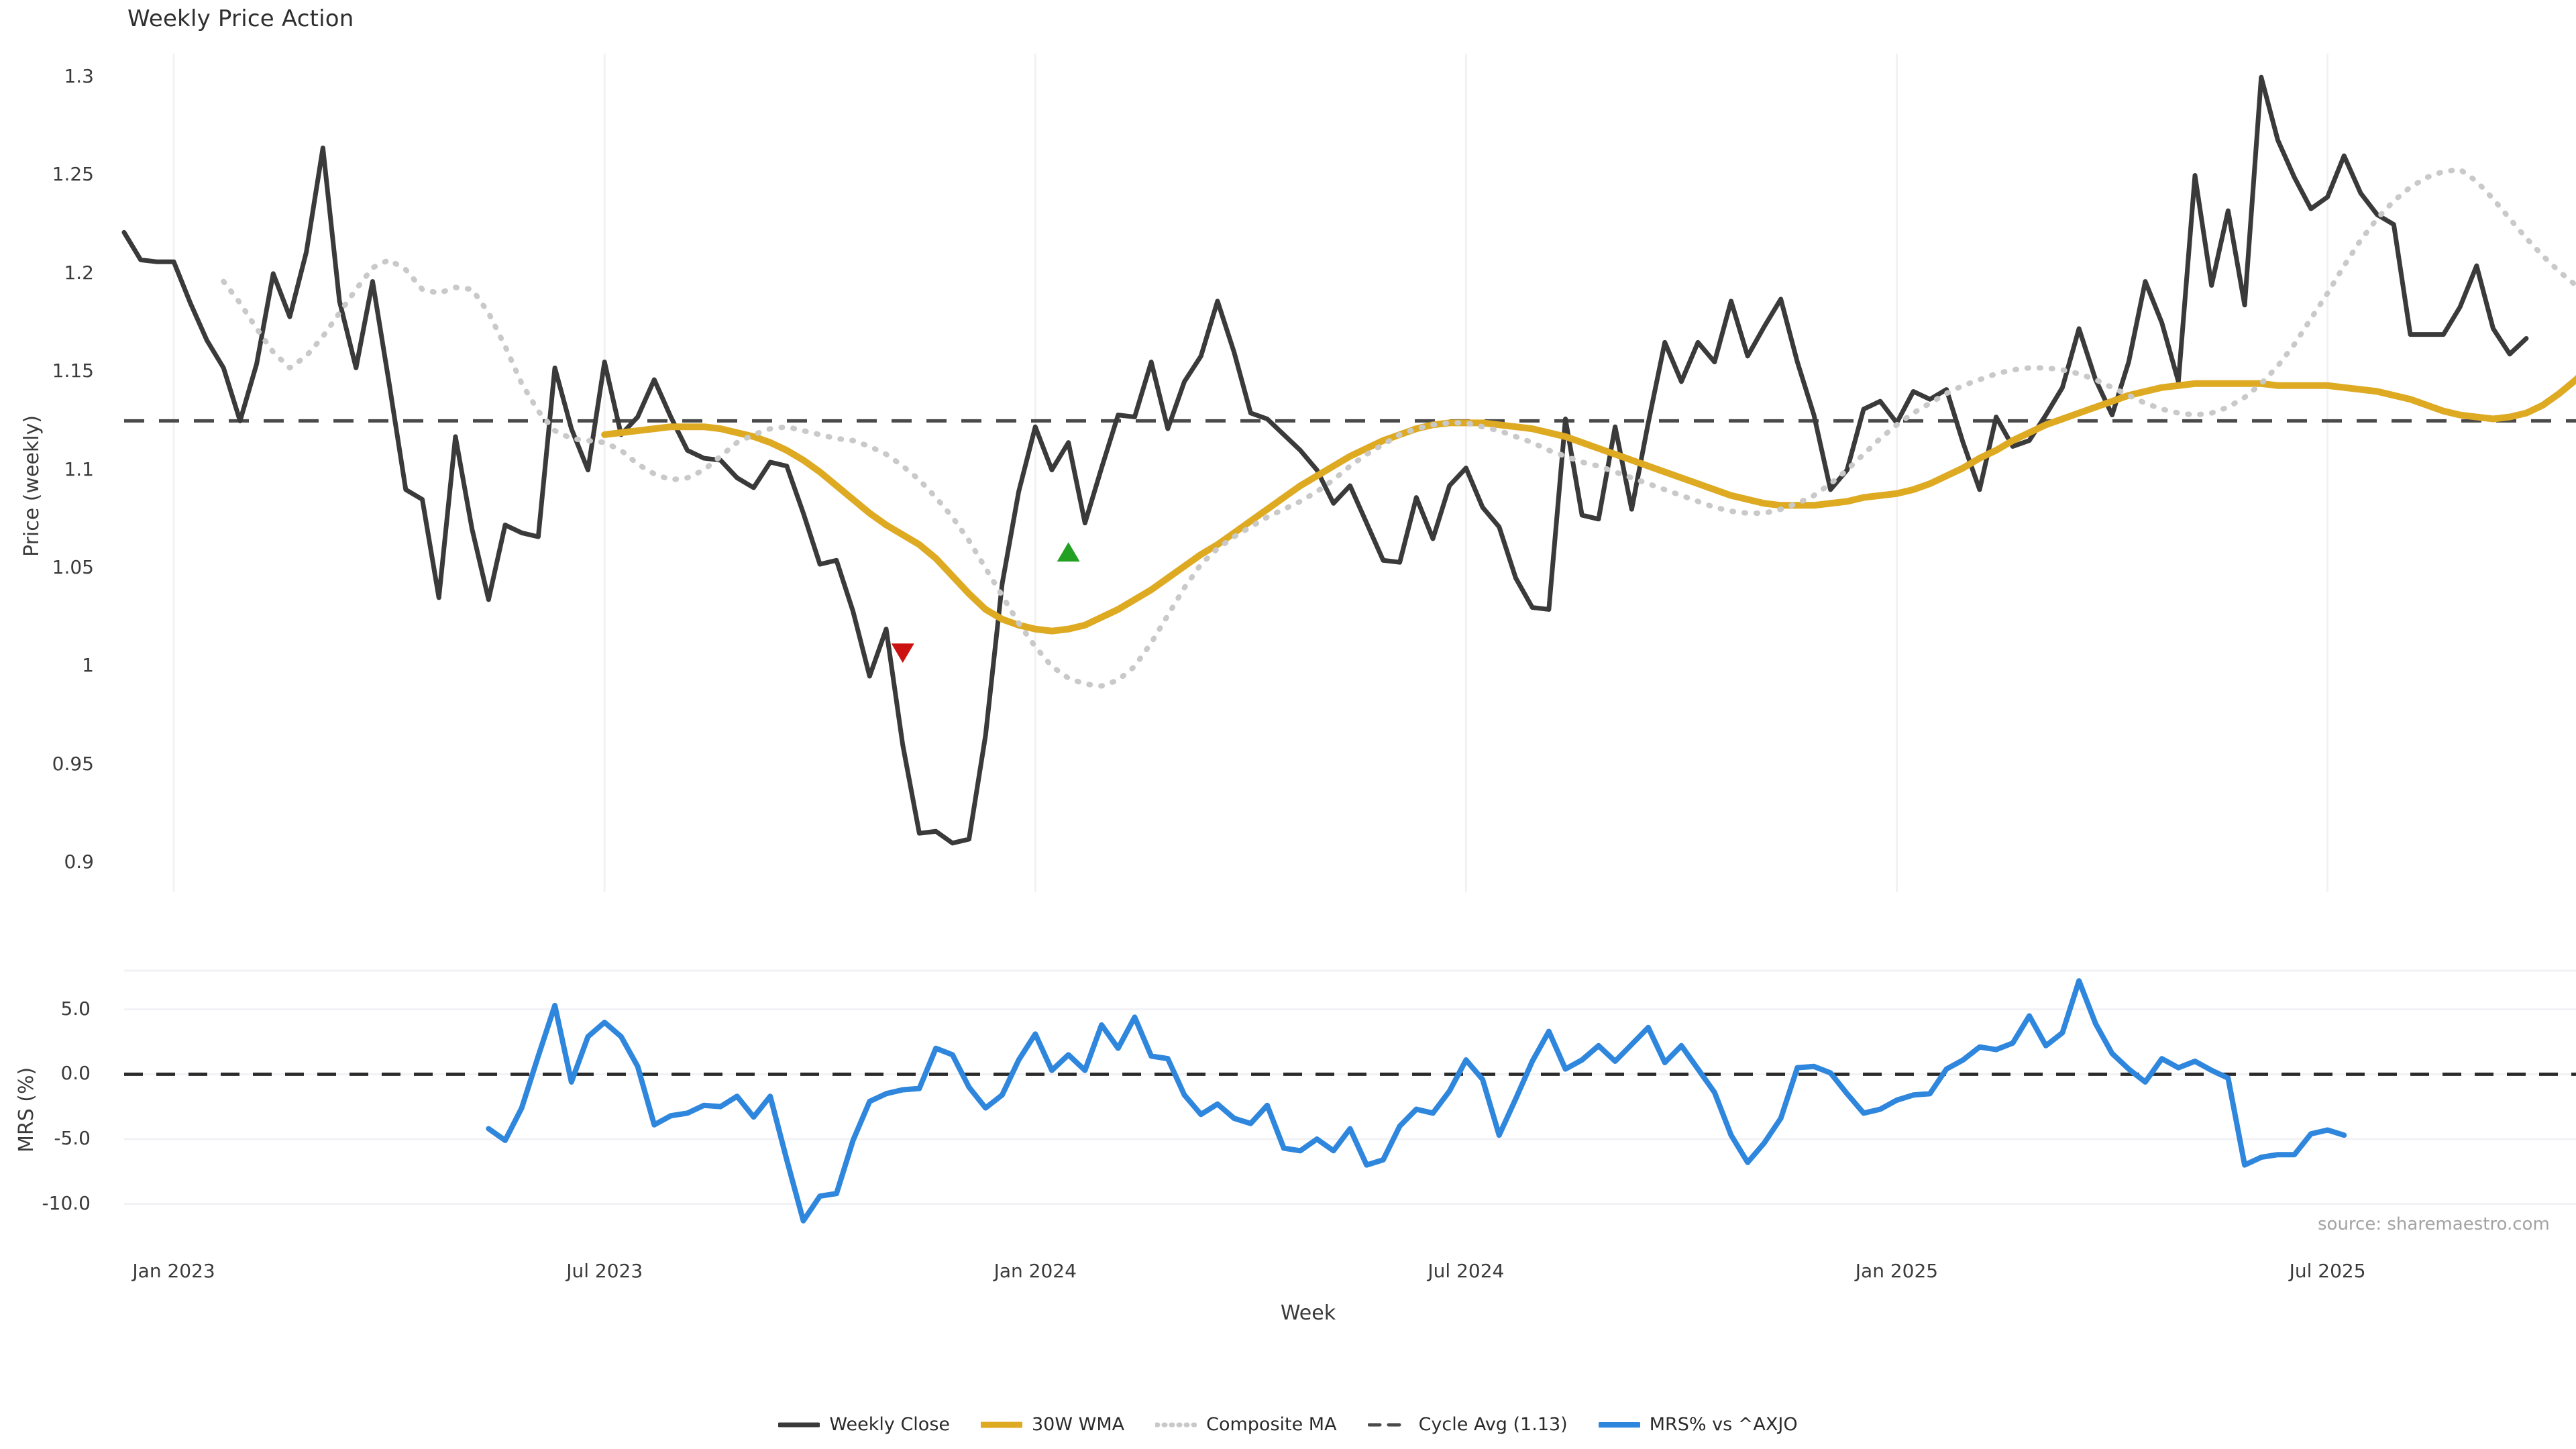 This screenshot has height=1449, width=2576. I want to click on xtick-3: Jul 2024, so click(1466, 1271).